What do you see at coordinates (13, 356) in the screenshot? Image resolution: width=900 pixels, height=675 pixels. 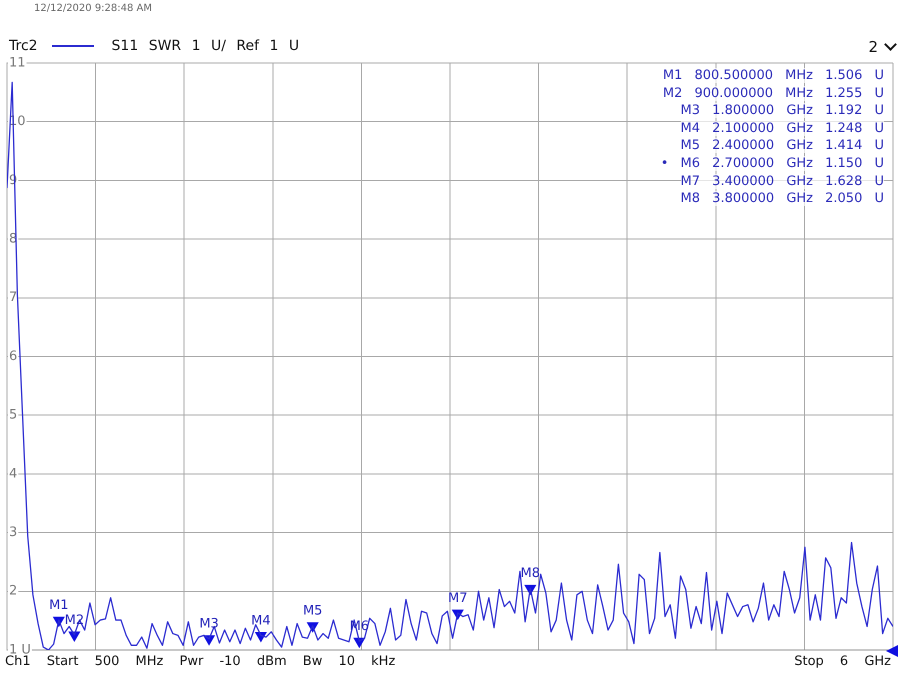 I see `y-tick-label: 6` at bounding box center [13, 356].